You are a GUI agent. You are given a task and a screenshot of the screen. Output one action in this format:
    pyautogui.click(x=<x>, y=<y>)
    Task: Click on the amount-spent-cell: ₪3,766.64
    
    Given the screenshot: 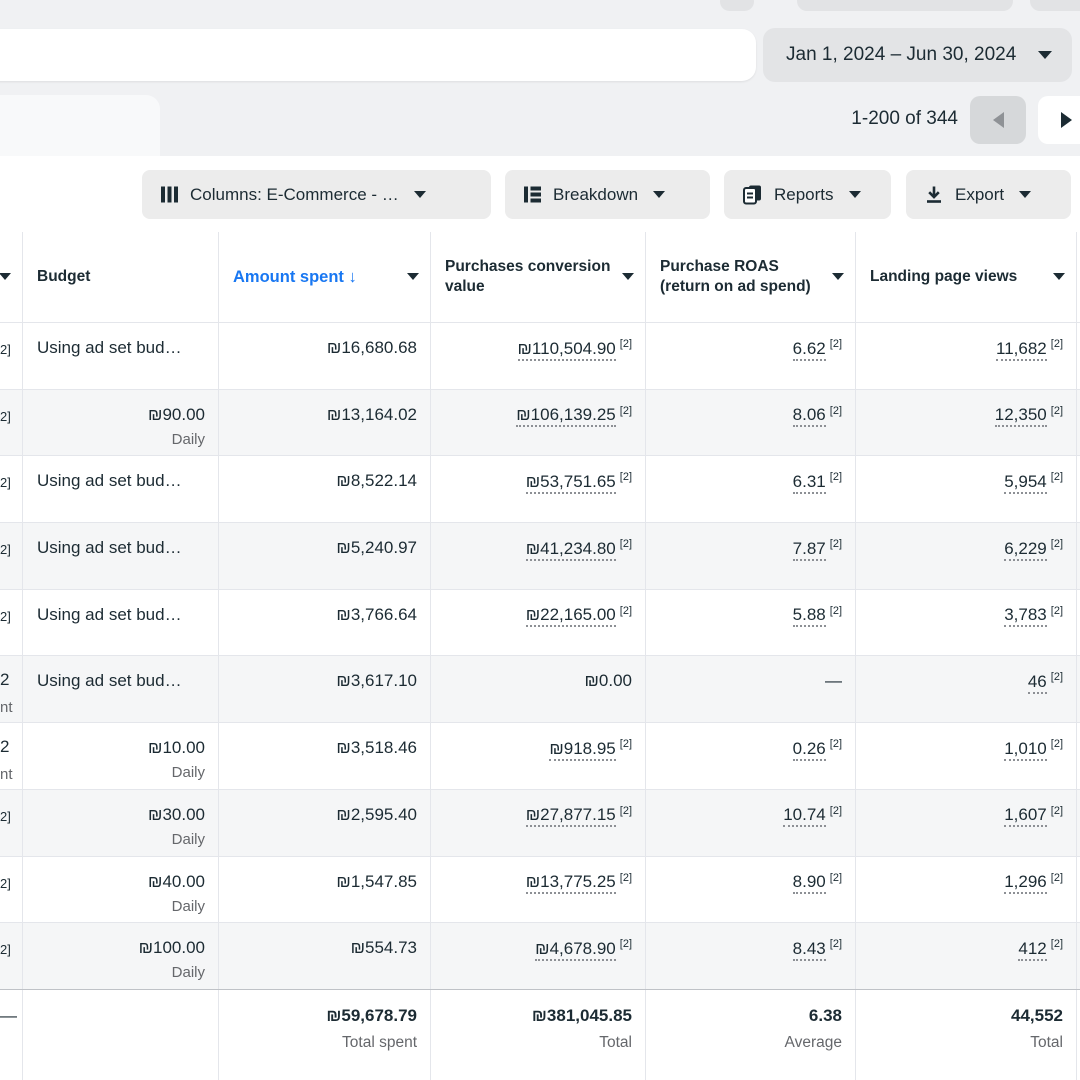 What is the action you would take?
    pyautogui.click(x=324, y=622)
    